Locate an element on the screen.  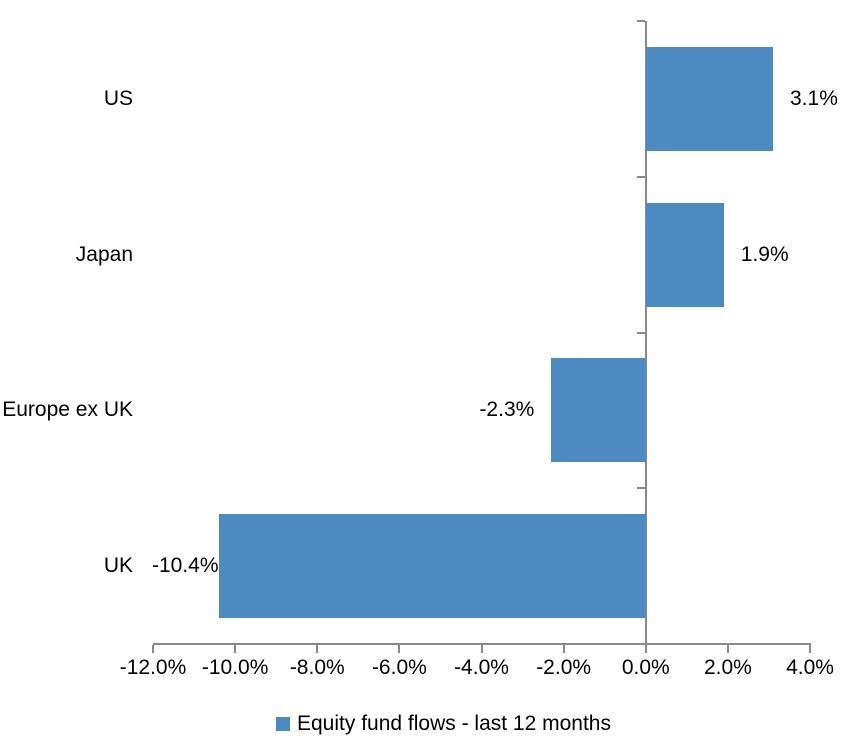
x-axis-tick-label: -6.0% is located at coordinates (399, 667).